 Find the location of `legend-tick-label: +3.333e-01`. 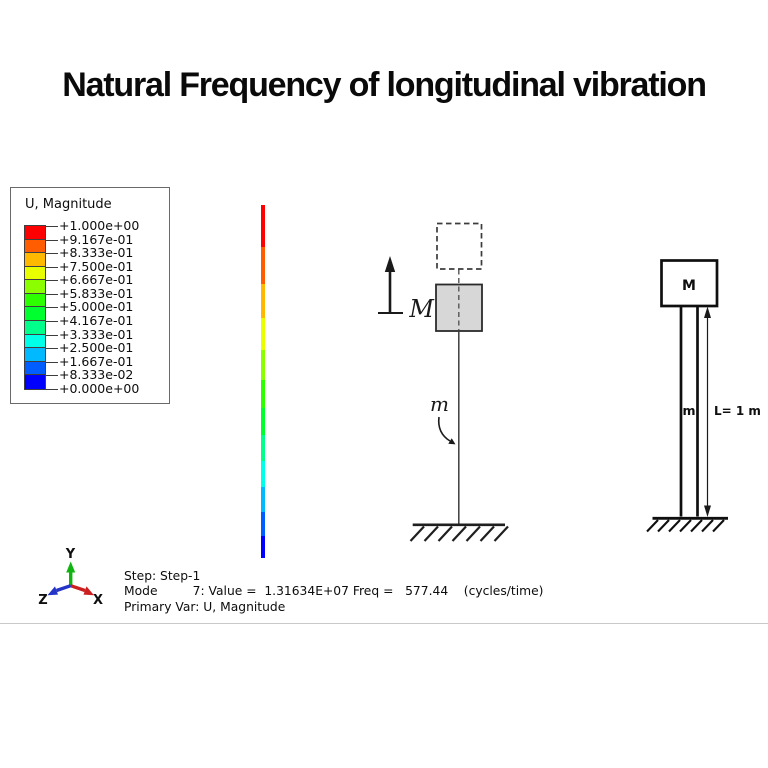

legend-tick-label: +3.333e-01 is located at coordinates (96, 334).